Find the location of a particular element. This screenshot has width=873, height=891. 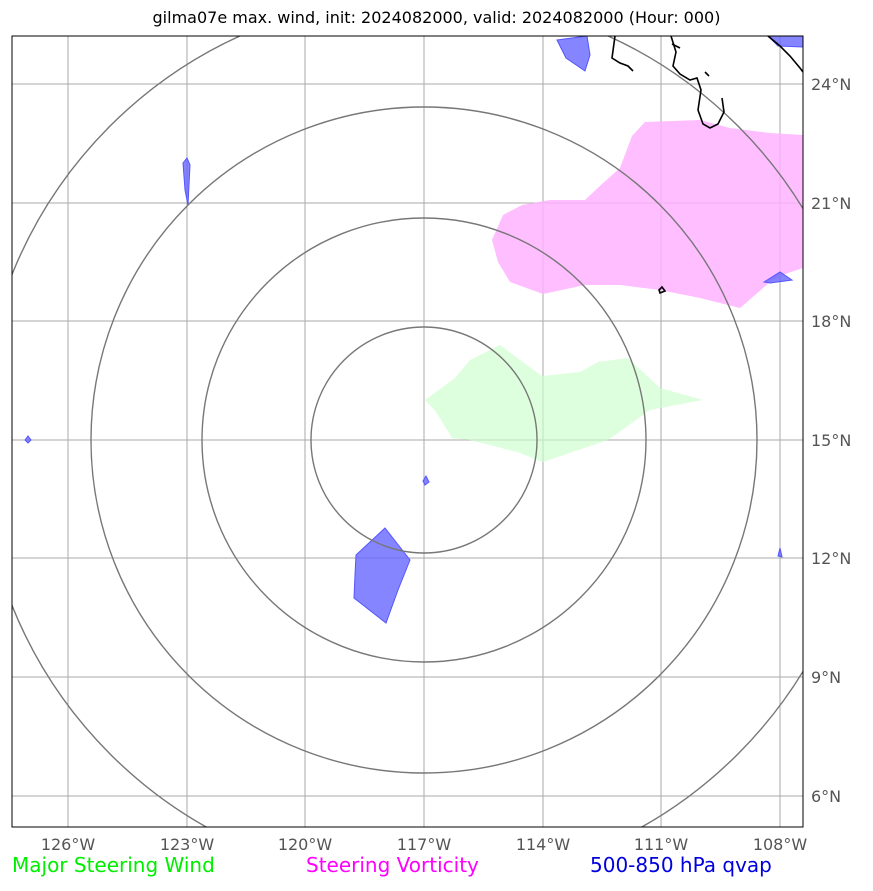

lat-tick-label: 9°N is located at coordinates (826, 677).